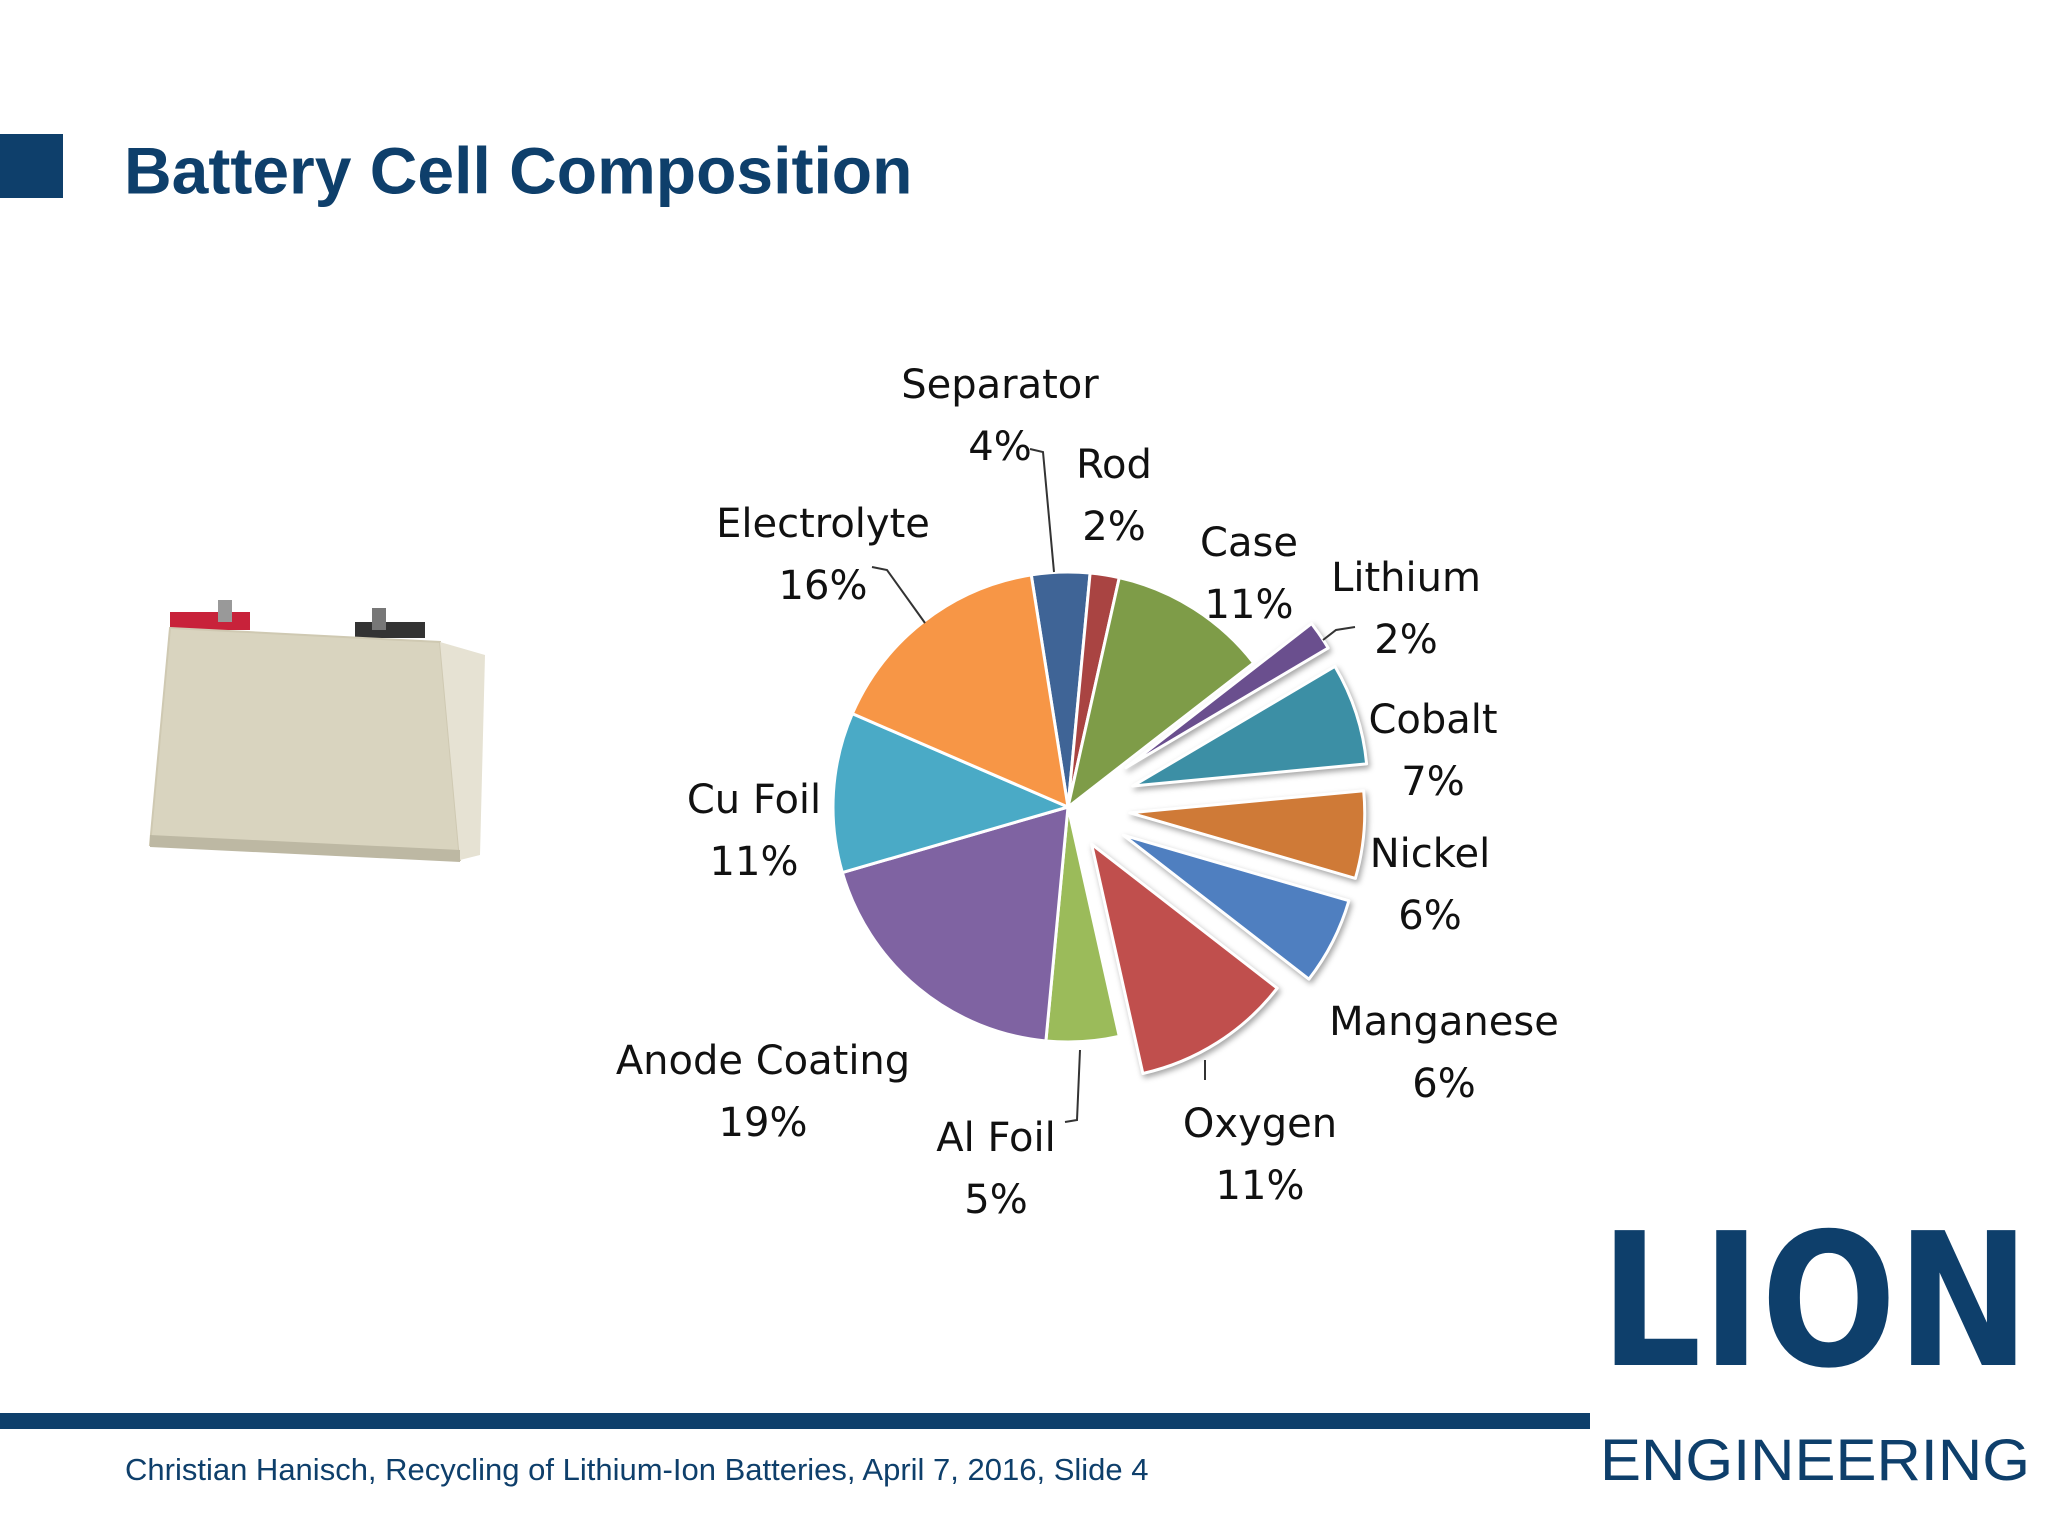 The image size is (2048, 1536). What do you see at coordinates (823, 524) in the screenshot?
I see `slice-label: Electrolyte` at bounding box center [823, 524].